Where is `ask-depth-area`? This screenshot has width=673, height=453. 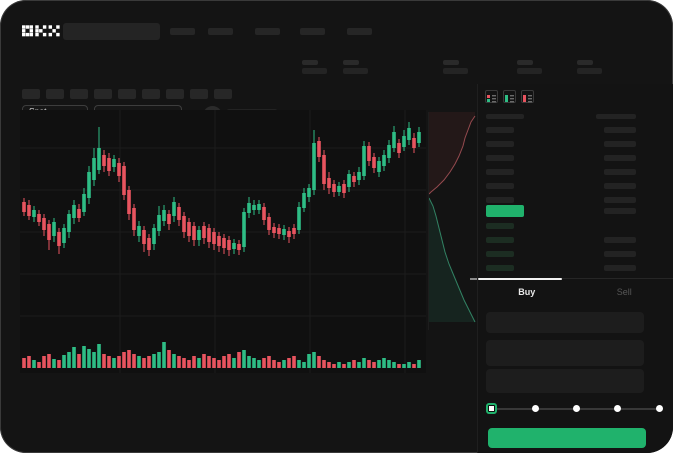
ask-depth-area is located at coordinates (452, 153).